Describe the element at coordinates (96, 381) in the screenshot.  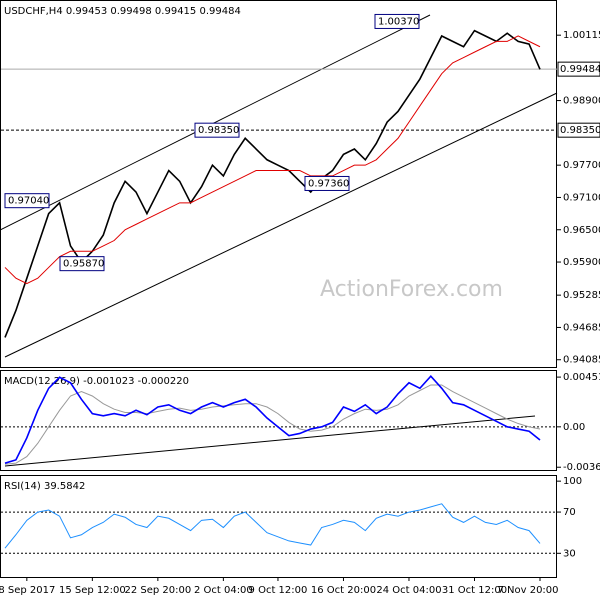
I see `panel-title: MACD(12,26,9) -0.001023 -0.000220` at that location.